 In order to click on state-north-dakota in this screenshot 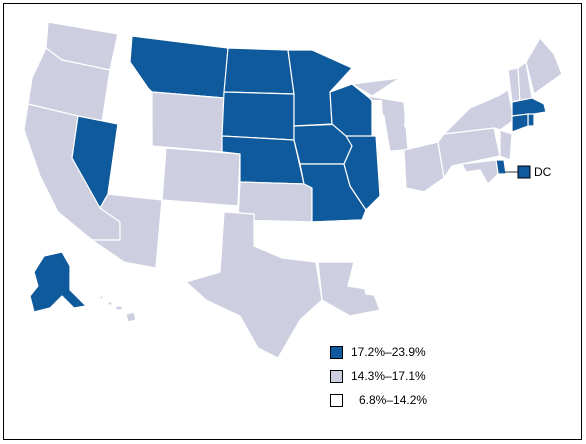, I will do `click(259, 71)`.